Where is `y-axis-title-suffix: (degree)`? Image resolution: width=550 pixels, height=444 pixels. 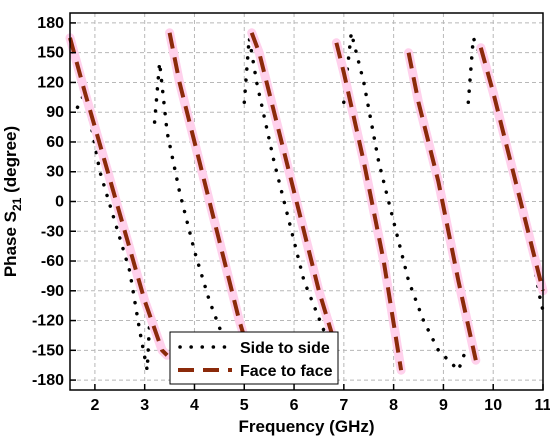
y-axis-title-suffix: (degree) is located at coordinates (10, 162).